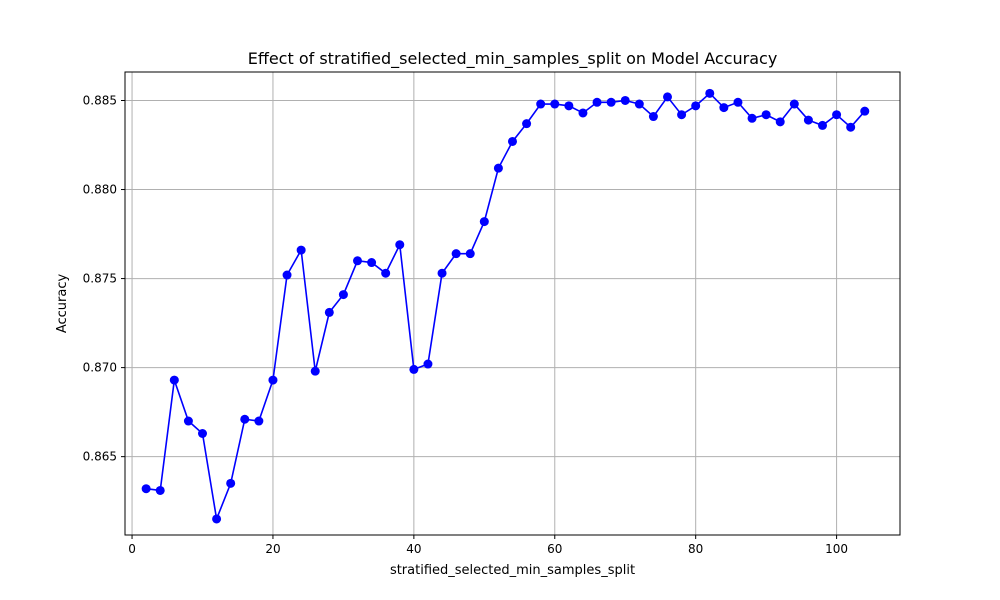 The image size is (1000, 600). Describe the element at coordinates (512, 570) in the screenshot. I see `x-axis-label: stratified_selected_min_samples_split` at that location.